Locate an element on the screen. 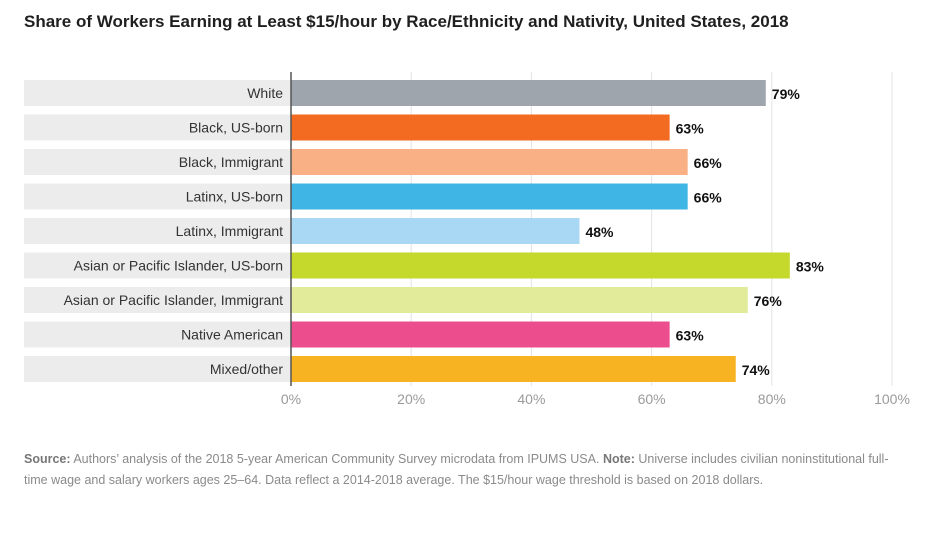 The width and height of the screenshot is (939, 535). x-tick-label: 0% is located at coordinates (291, 399).